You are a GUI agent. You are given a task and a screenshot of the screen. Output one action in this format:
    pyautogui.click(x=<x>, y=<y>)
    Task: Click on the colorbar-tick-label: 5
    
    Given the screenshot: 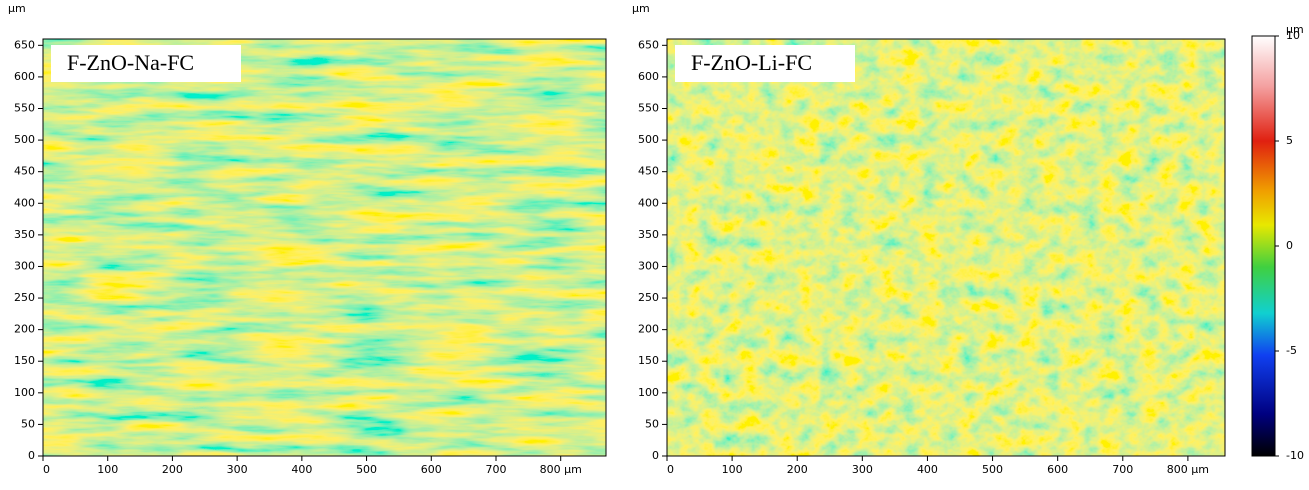 What is the action you would take?
    pyautogui.click(x=1289, y=140)
    